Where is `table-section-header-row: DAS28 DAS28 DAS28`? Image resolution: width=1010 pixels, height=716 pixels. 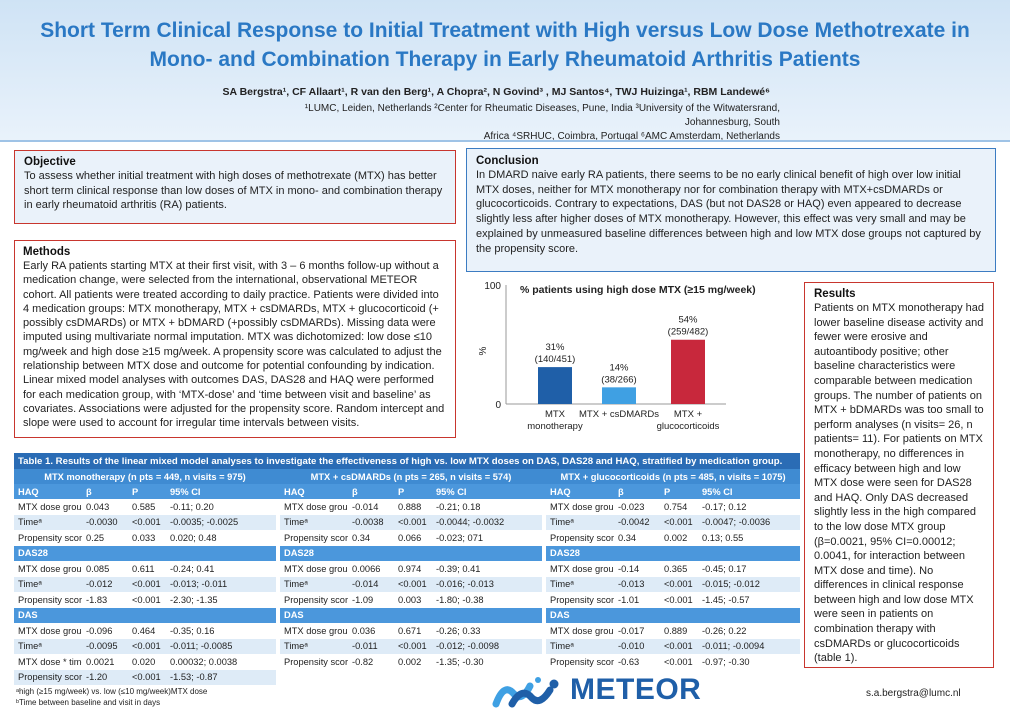 table-section-header-row: DAS28 DAS28 DAS28 is located at coordinates (407, 553).